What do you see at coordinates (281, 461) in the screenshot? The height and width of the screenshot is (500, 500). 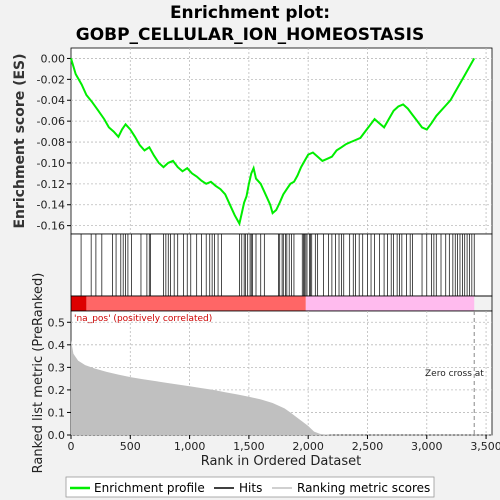 I see `x-axis-label: Rank in Ordered Dataset` at bounding box center [281, 461].